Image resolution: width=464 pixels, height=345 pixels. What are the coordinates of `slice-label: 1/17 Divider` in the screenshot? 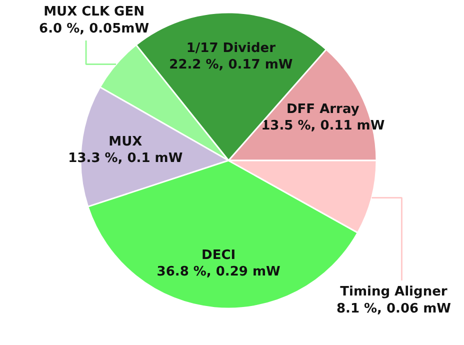 It's located at (231, 48).